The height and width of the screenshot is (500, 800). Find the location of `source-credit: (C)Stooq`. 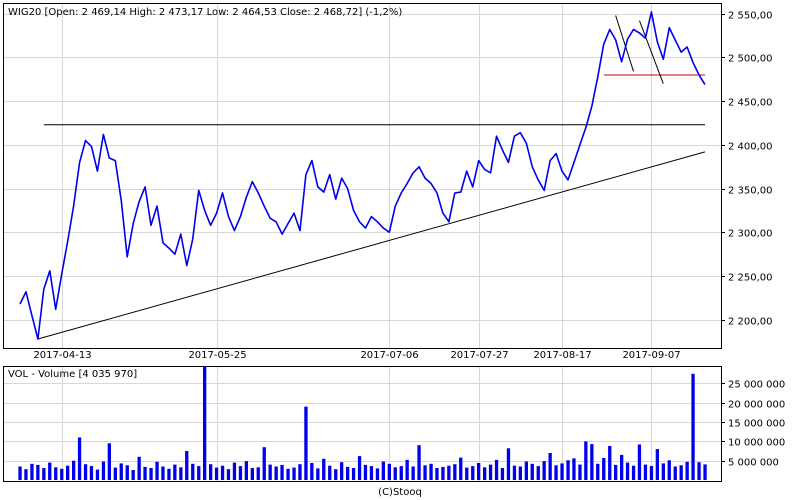

source-credit: (C)Stooq is located at coordinates (400, 492).